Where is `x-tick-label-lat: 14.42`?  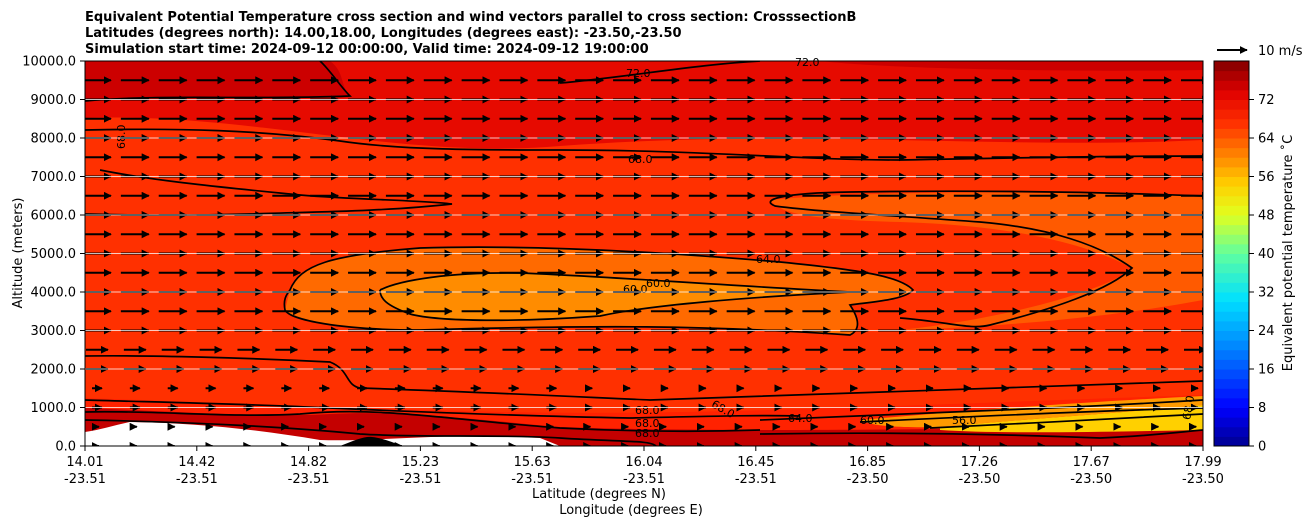 x-tick-label-lat: 14.42 is located at coordinates (196, 462).